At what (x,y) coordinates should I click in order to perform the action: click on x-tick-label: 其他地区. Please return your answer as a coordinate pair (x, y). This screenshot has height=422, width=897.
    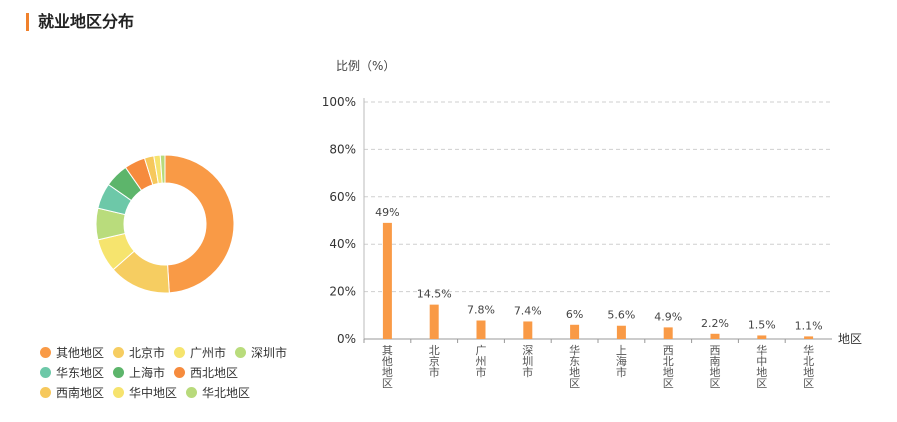
    Looking at the image, I should click on (387, 367).